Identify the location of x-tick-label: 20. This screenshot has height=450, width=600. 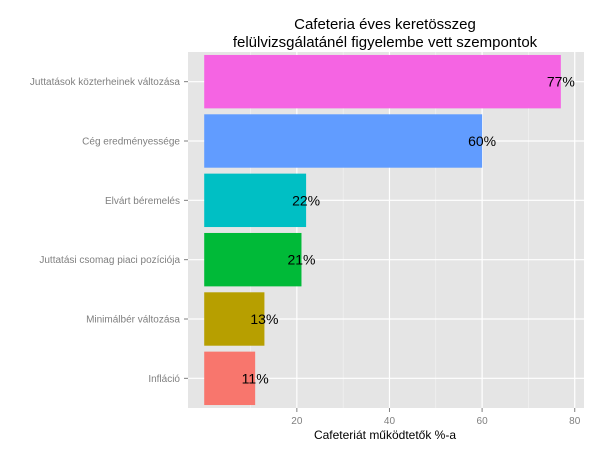
(297, 421).